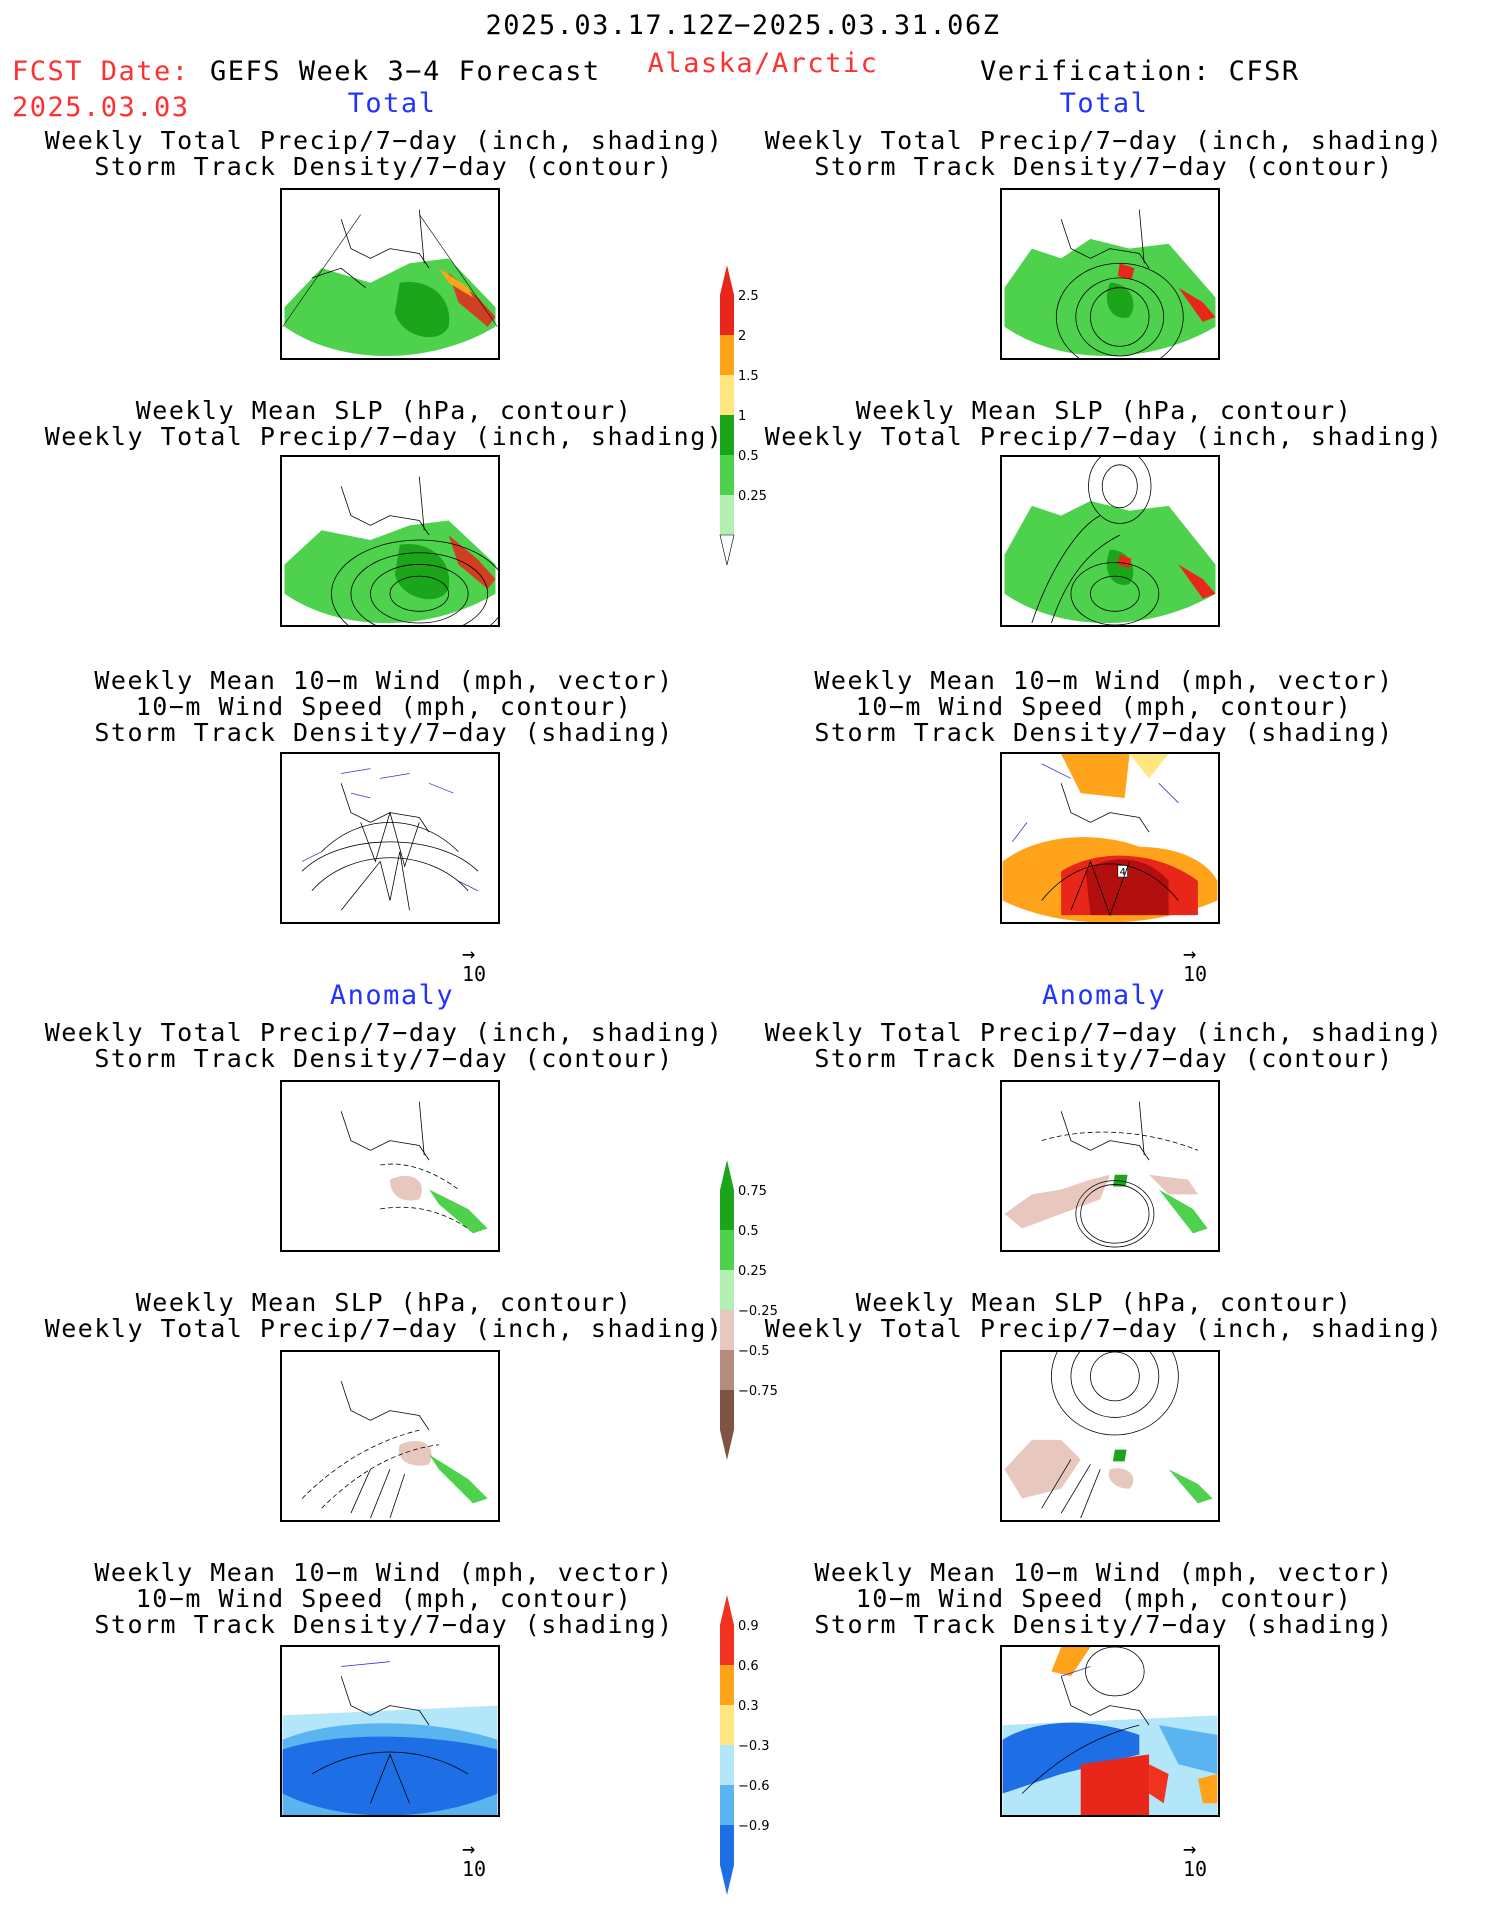 Image resolution: width=1487 pixels, height=1925 pixels. What do you see at coordinates (758, 1391) in the screenshot?
I see `colorbar-tick-label: −0.75` at bounding box center [758, 1391].